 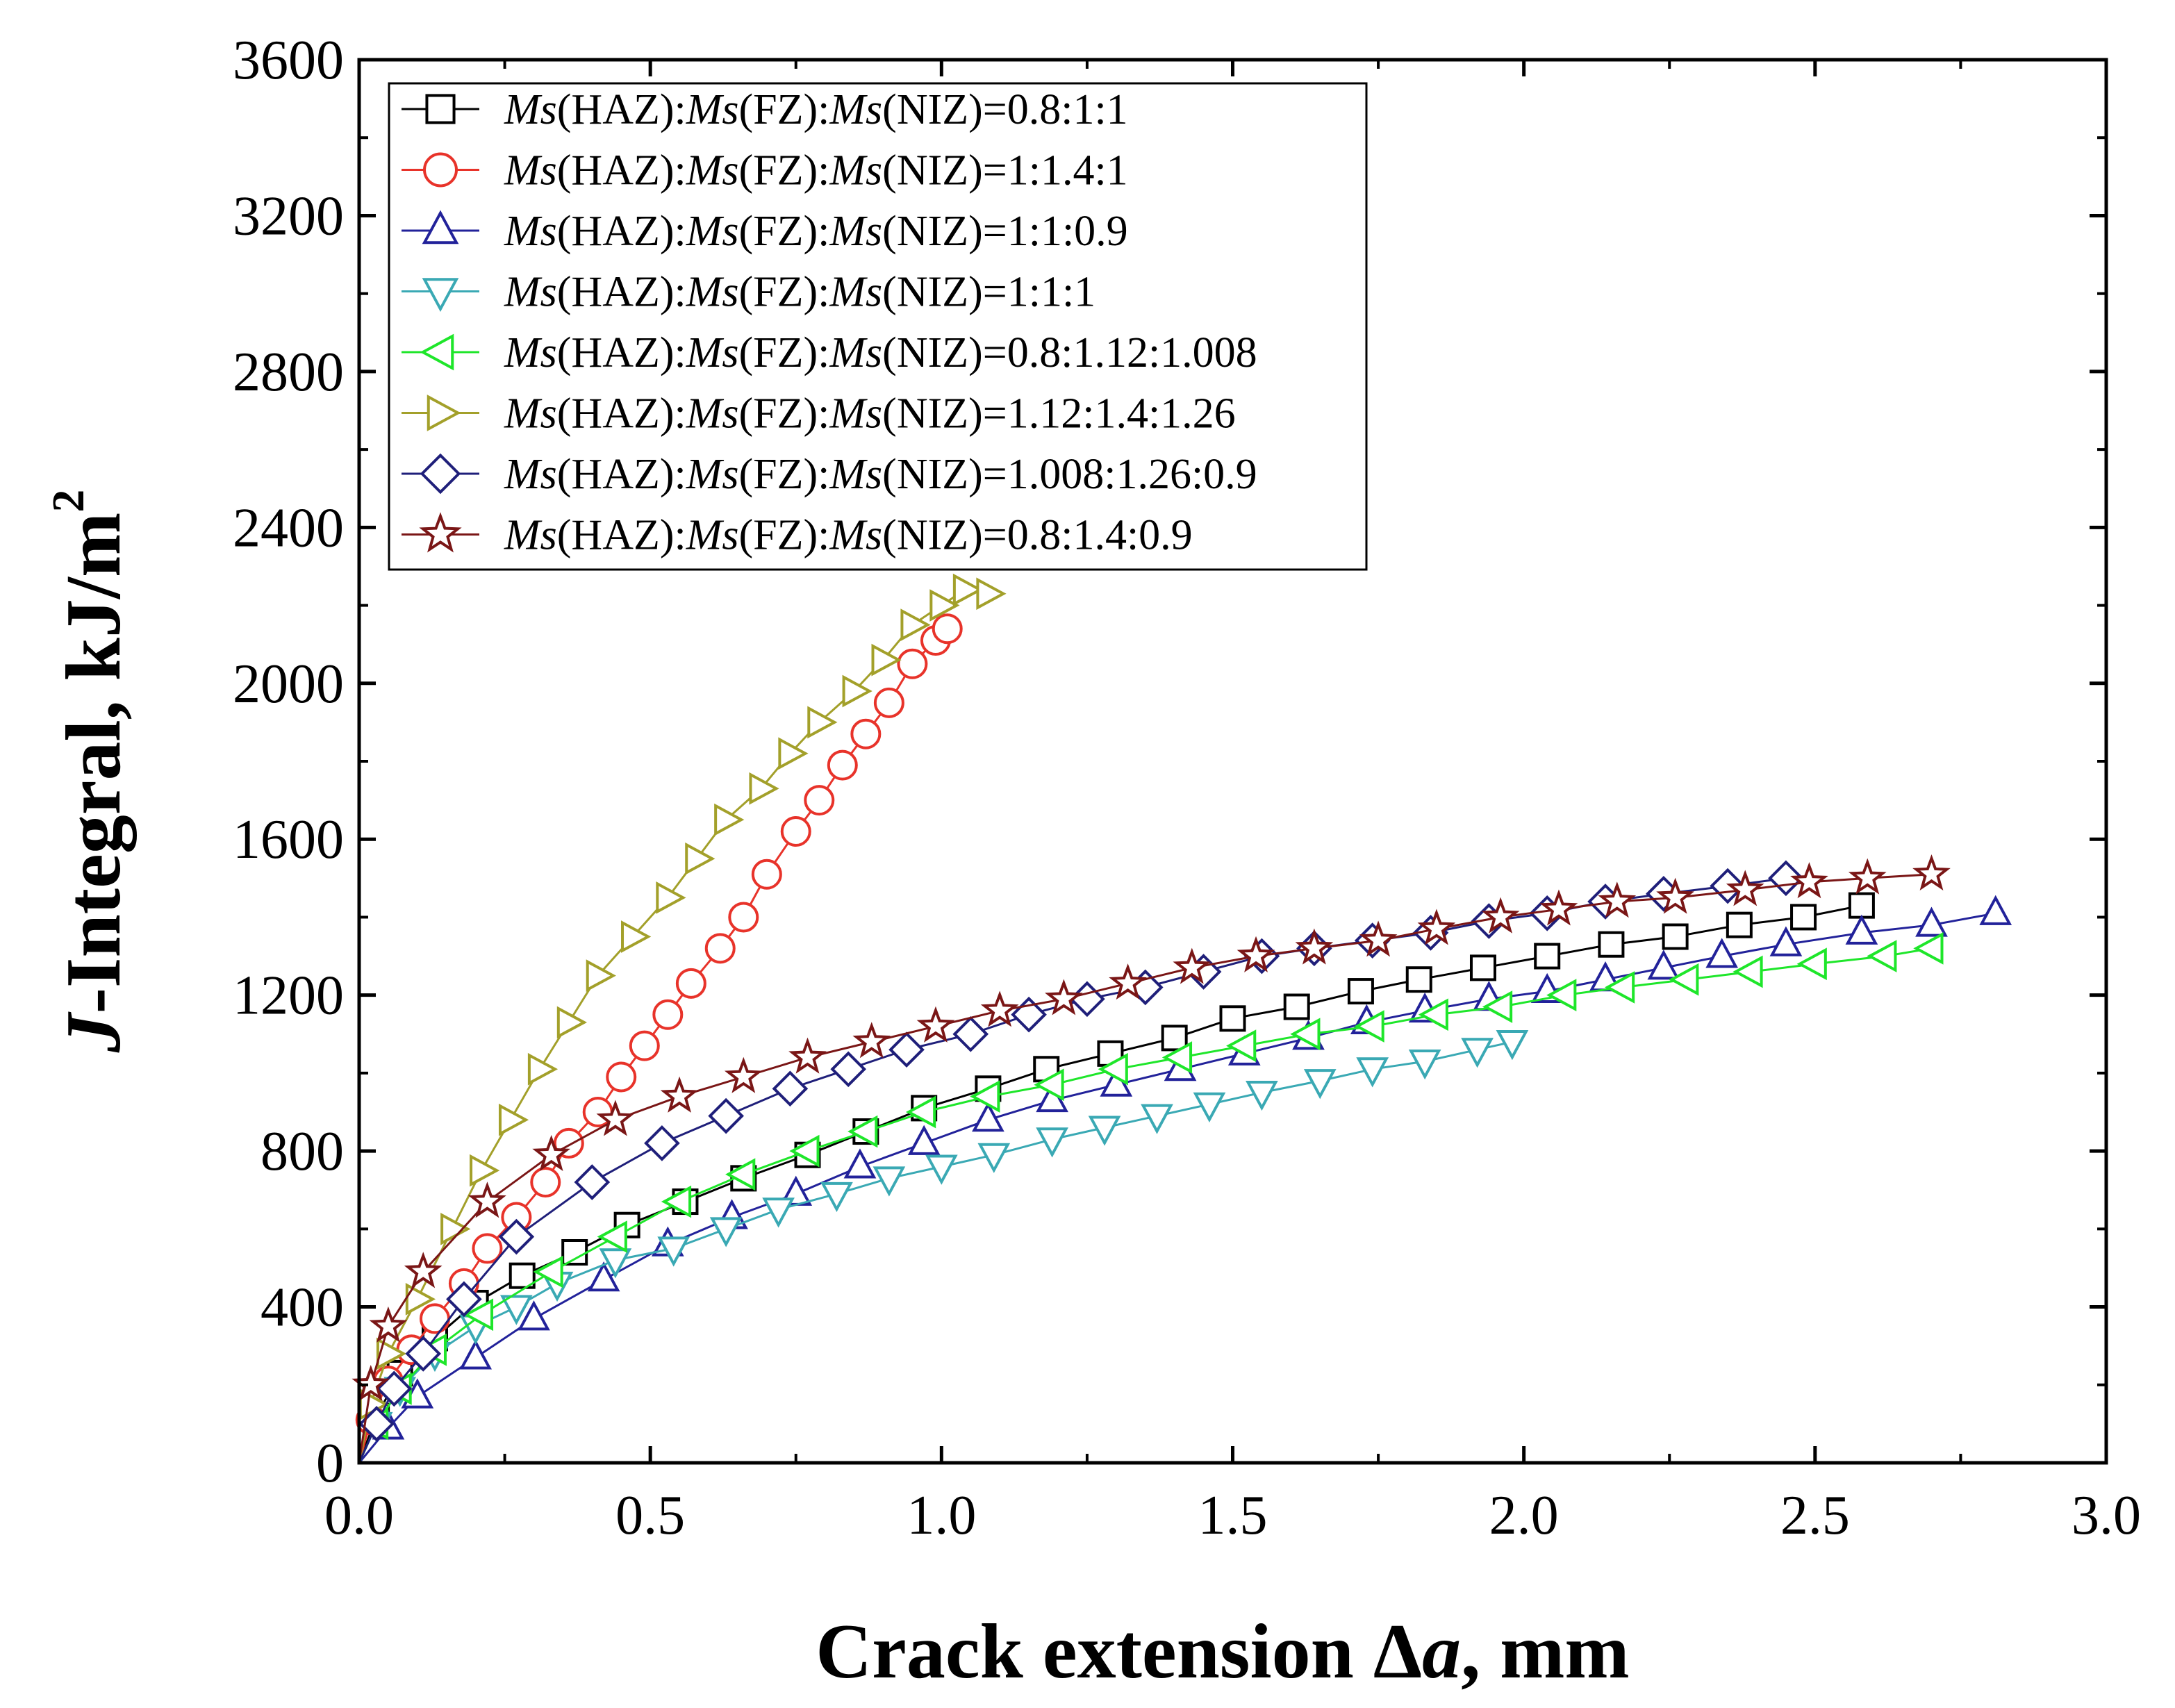 What do you see at coordinates (1545, 1652) in the screenshot?
I see `x-axis-title-unit: , mm` at bounding box center [1545, 1652].